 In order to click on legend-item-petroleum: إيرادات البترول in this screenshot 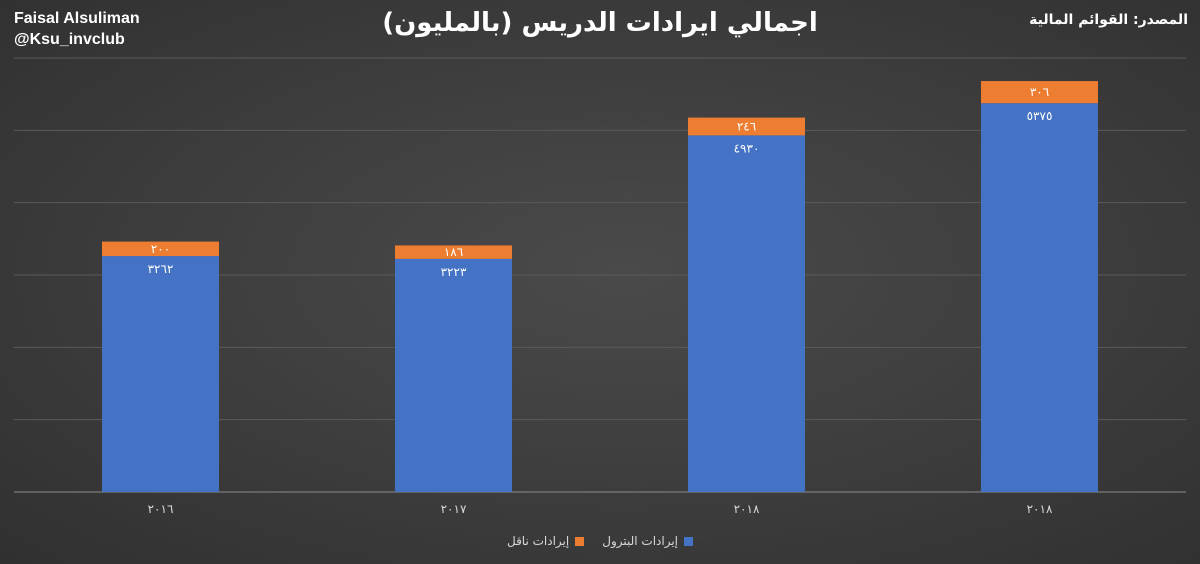, I will do `click(648, 541)`.